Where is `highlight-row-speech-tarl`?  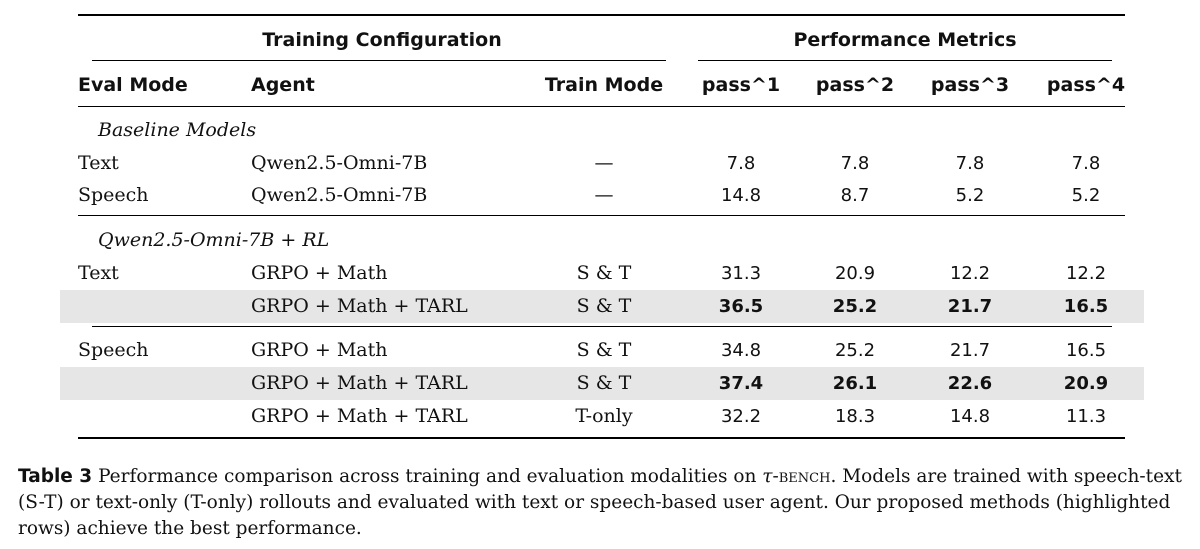
highlight-row-speech-tarl is located at coordinates (602, 383).